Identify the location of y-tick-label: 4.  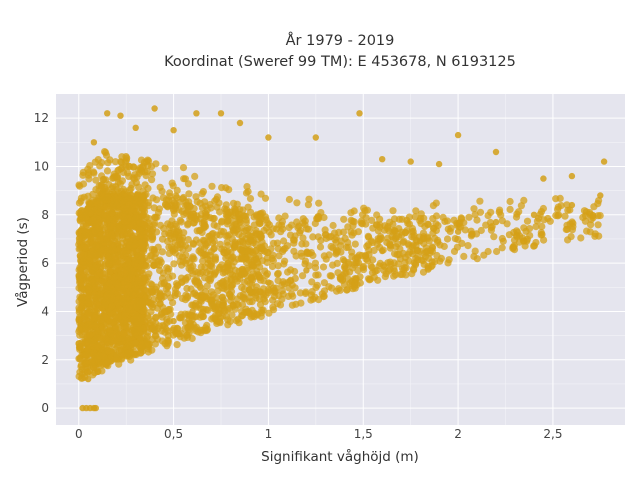
(45, 311).